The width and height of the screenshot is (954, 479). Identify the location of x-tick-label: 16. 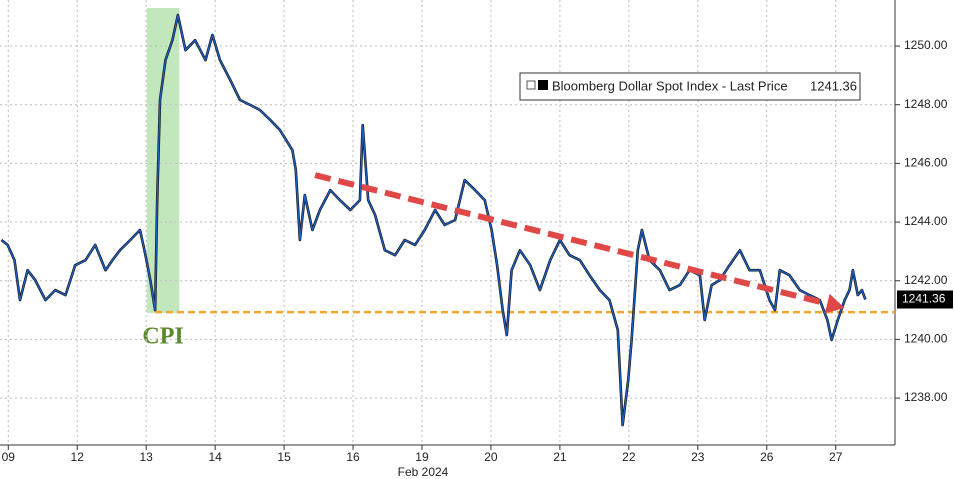
(353, 457).